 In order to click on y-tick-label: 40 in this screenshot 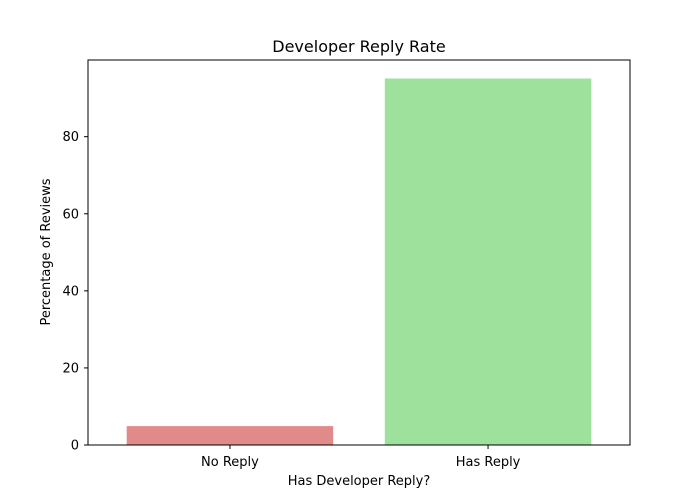, I will do `click(70, 291)`.